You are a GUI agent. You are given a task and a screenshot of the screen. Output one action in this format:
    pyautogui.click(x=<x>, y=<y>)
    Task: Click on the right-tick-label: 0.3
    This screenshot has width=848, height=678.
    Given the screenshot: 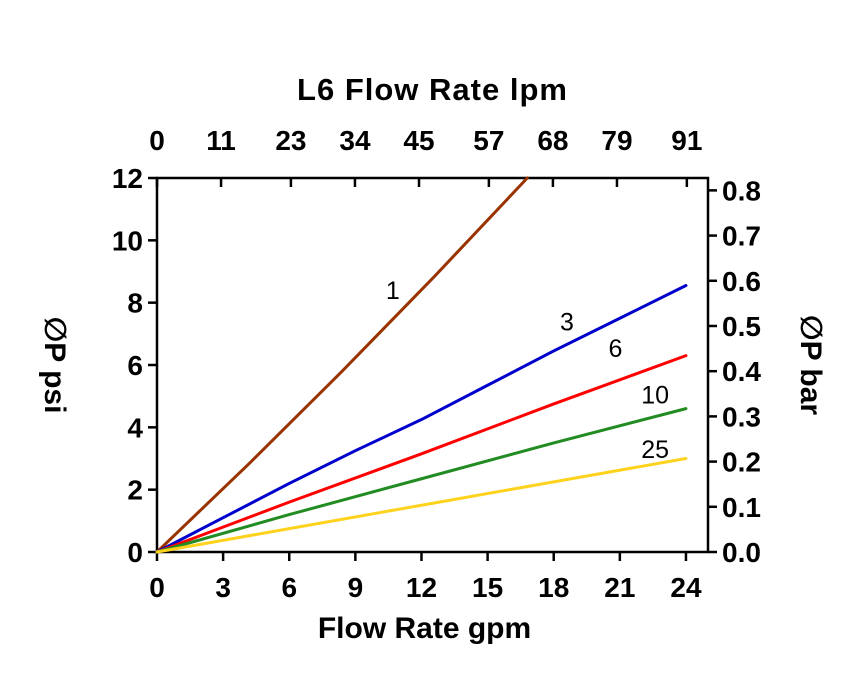 What is the action you would take?
    pyautogui.click(x=741, y=416)
    